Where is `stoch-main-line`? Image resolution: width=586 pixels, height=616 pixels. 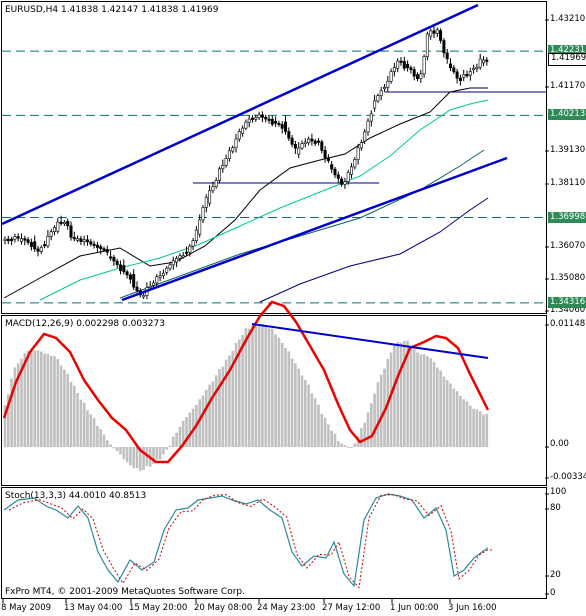
stoch-main-line is located at coordinates (246, 540).